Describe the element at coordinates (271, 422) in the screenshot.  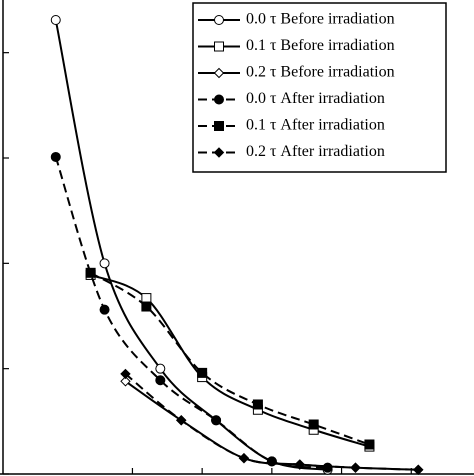
I see `series-line` at that location.